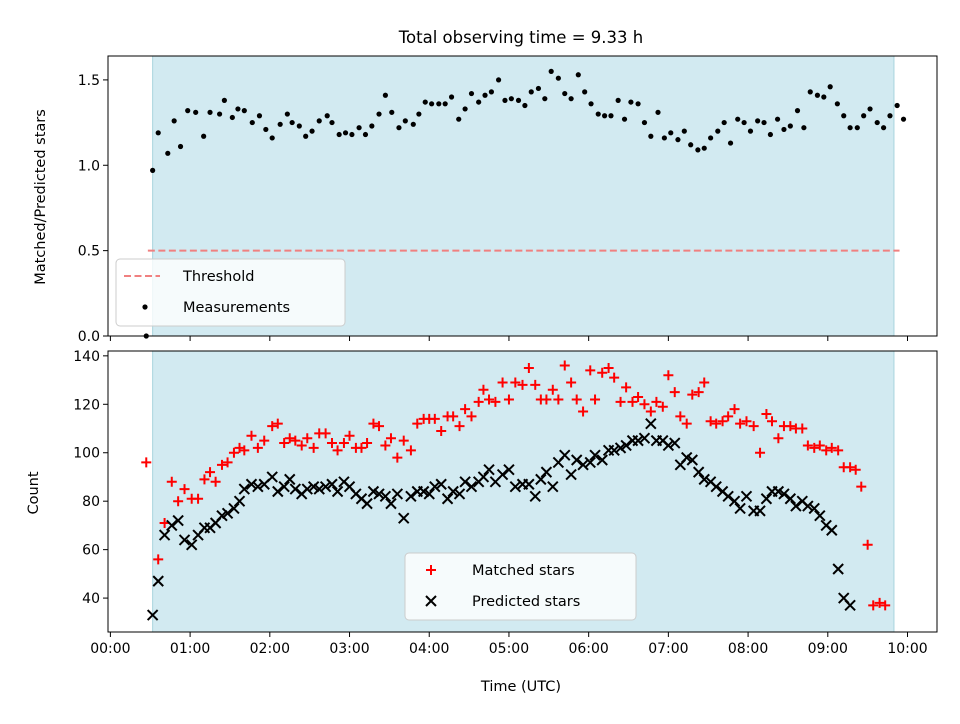 This screenshot has width=960, height=724. What do you see at coordinates (91, 599) in the screenshot?
I see `bottom-y-tick-label: 40` at bounding box center [91, 599].